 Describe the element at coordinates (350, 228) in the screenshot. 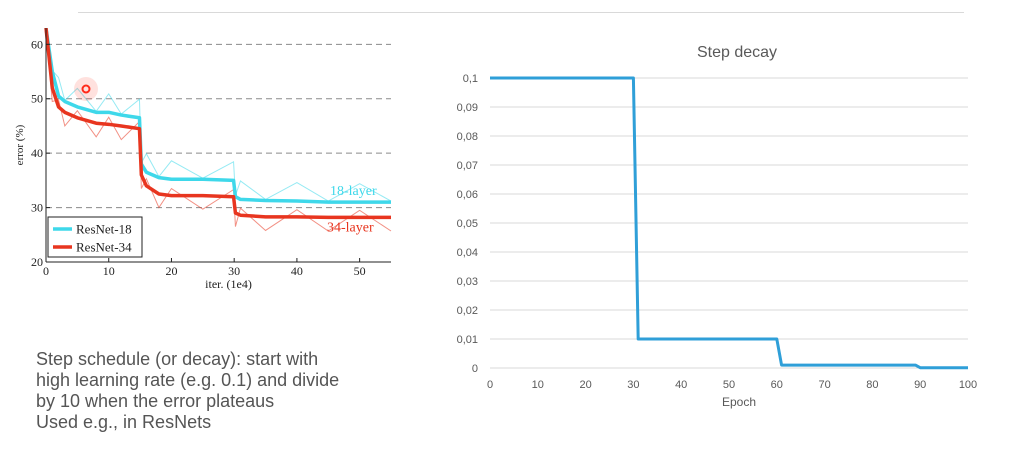

I see `series-label-34-layer: 34-layer` at that location.